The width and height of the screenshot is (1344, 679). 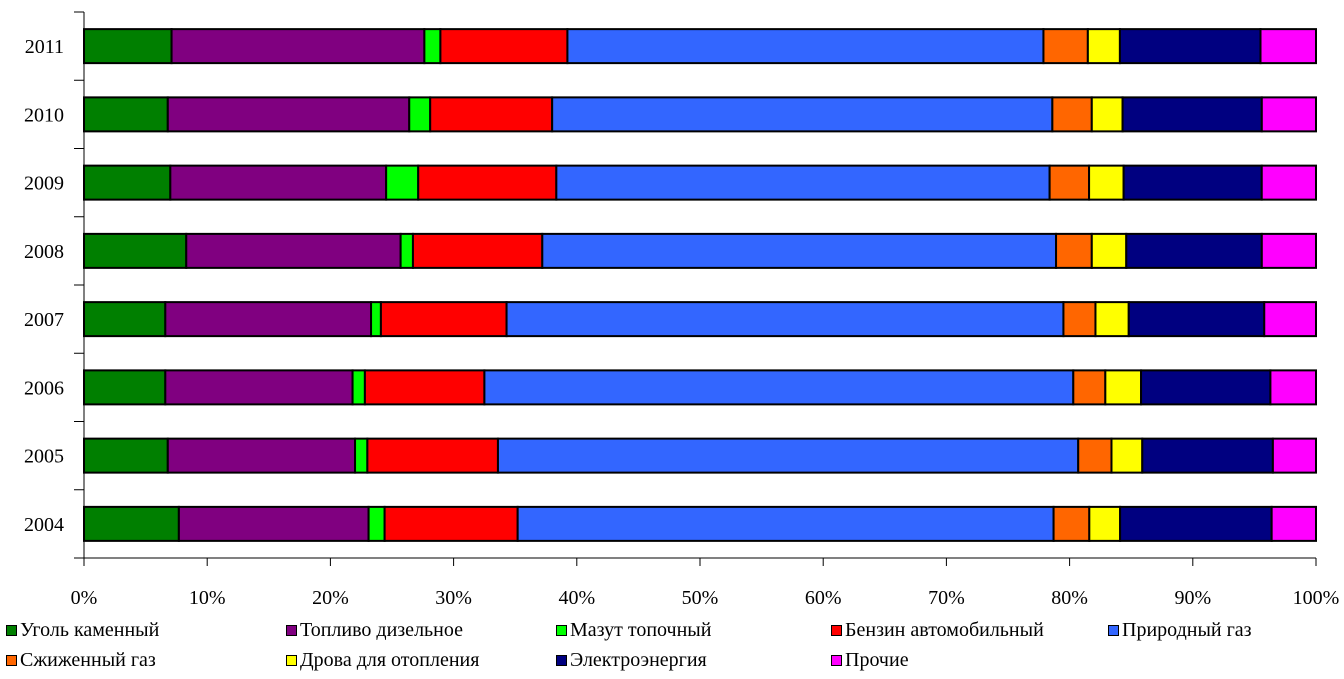 I want to click on x-tick-label: 50%, so click(x=700, y=598).